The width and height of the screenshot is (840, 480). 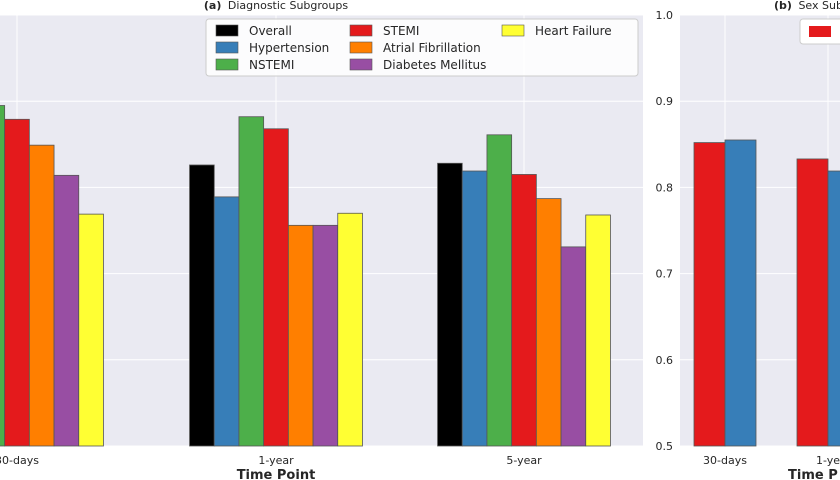 I want to click on y-tick-labels-b: 0.5 0.6 0.7 0.8 0.9 1.0, so click(x=665, y=231).